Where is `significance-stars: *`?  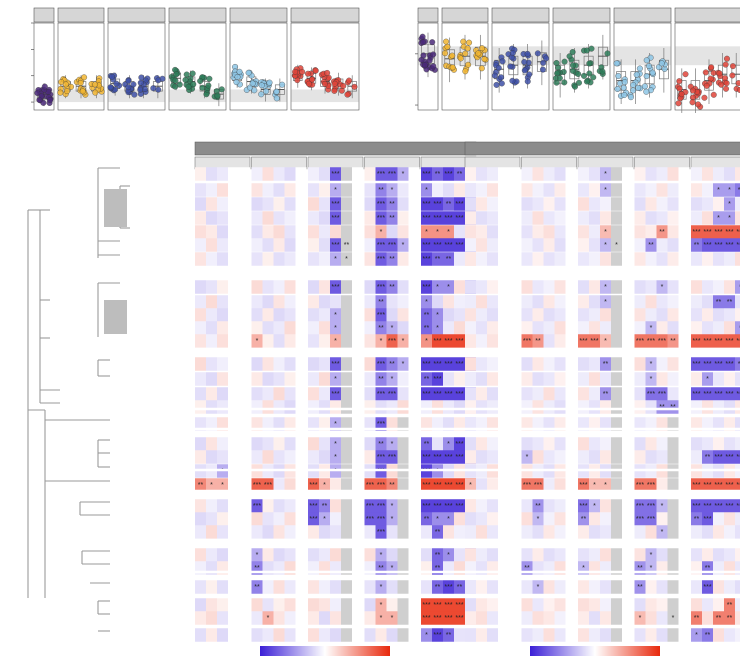 significance-stars: * is located at coordinates (605, 341).